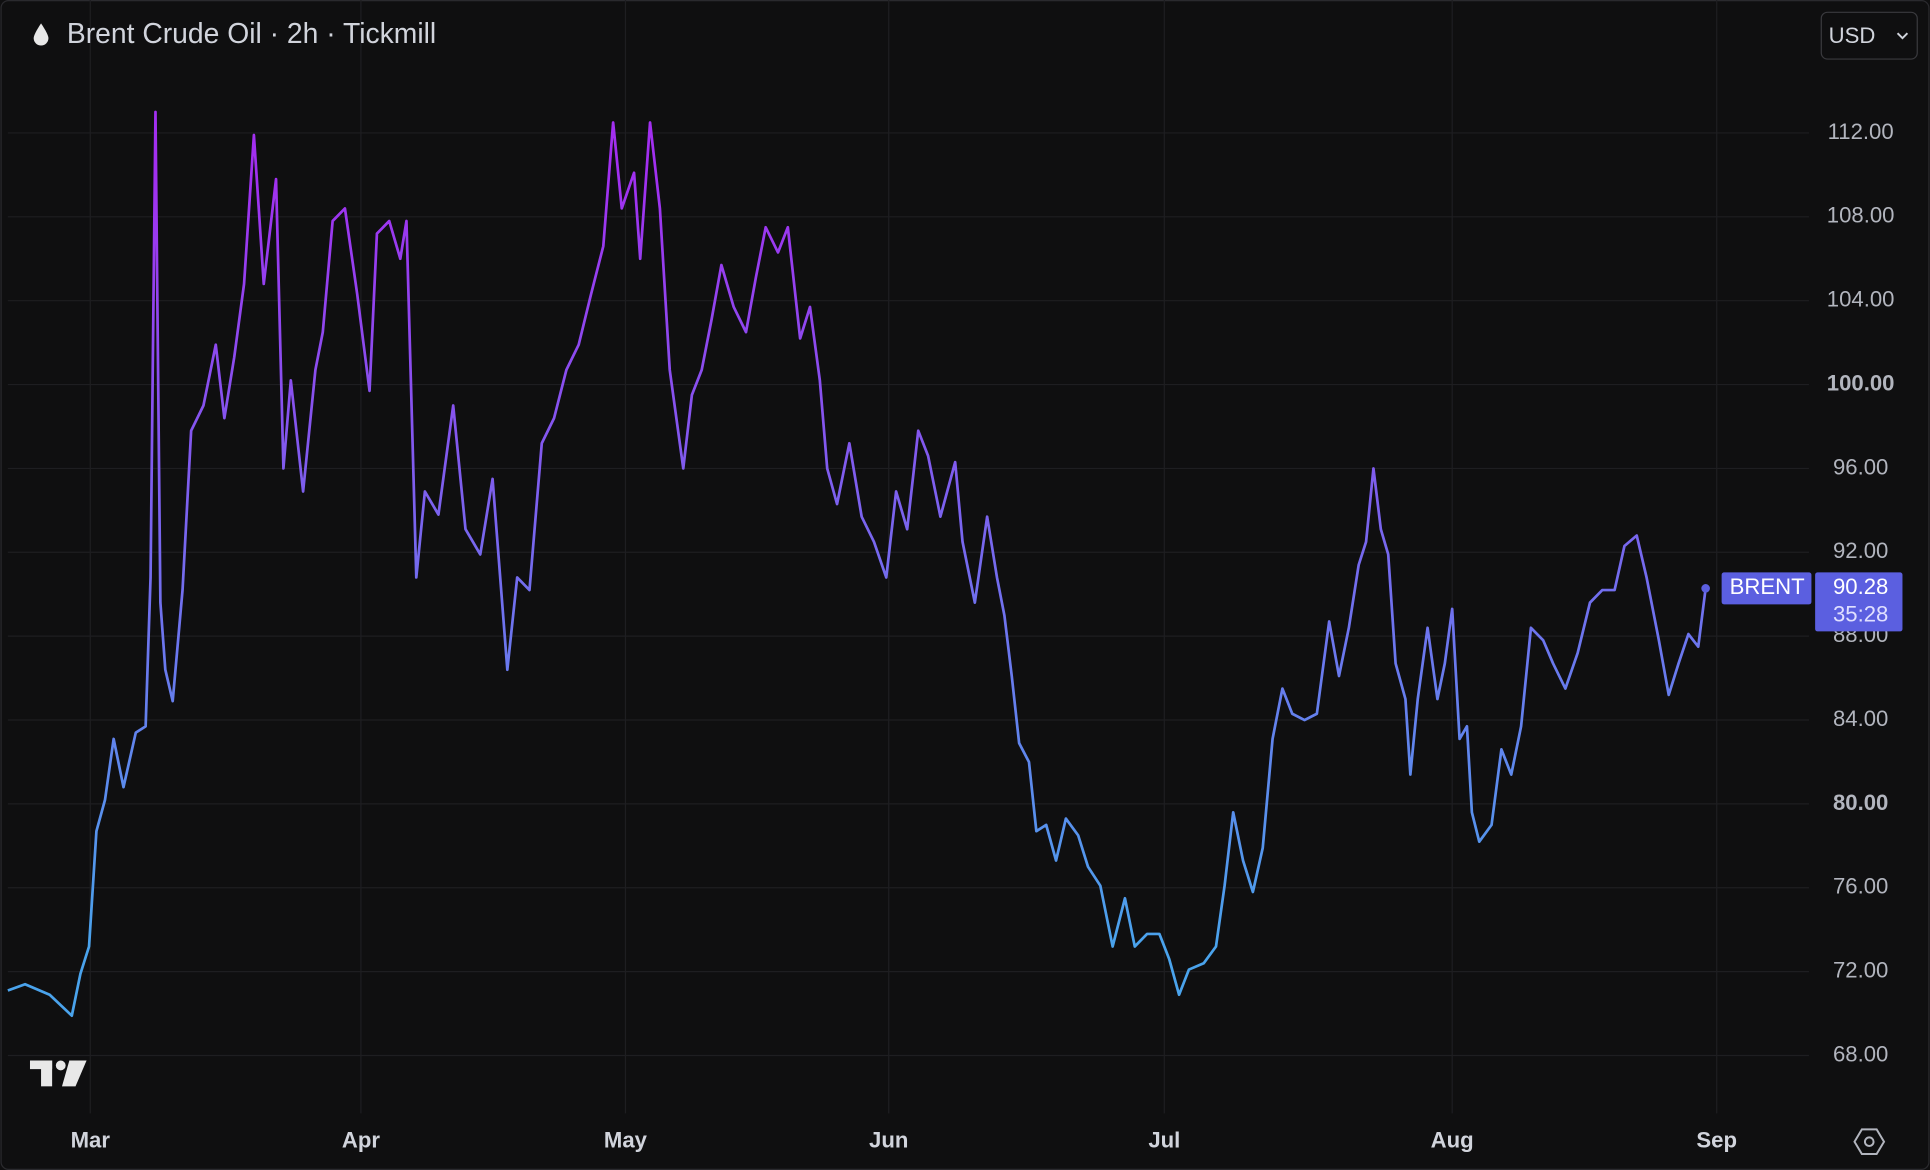 Image resolution: width=1930 pixels, height=1170 pixels. I want to click on currency-button-frame, so click(1869, 35).